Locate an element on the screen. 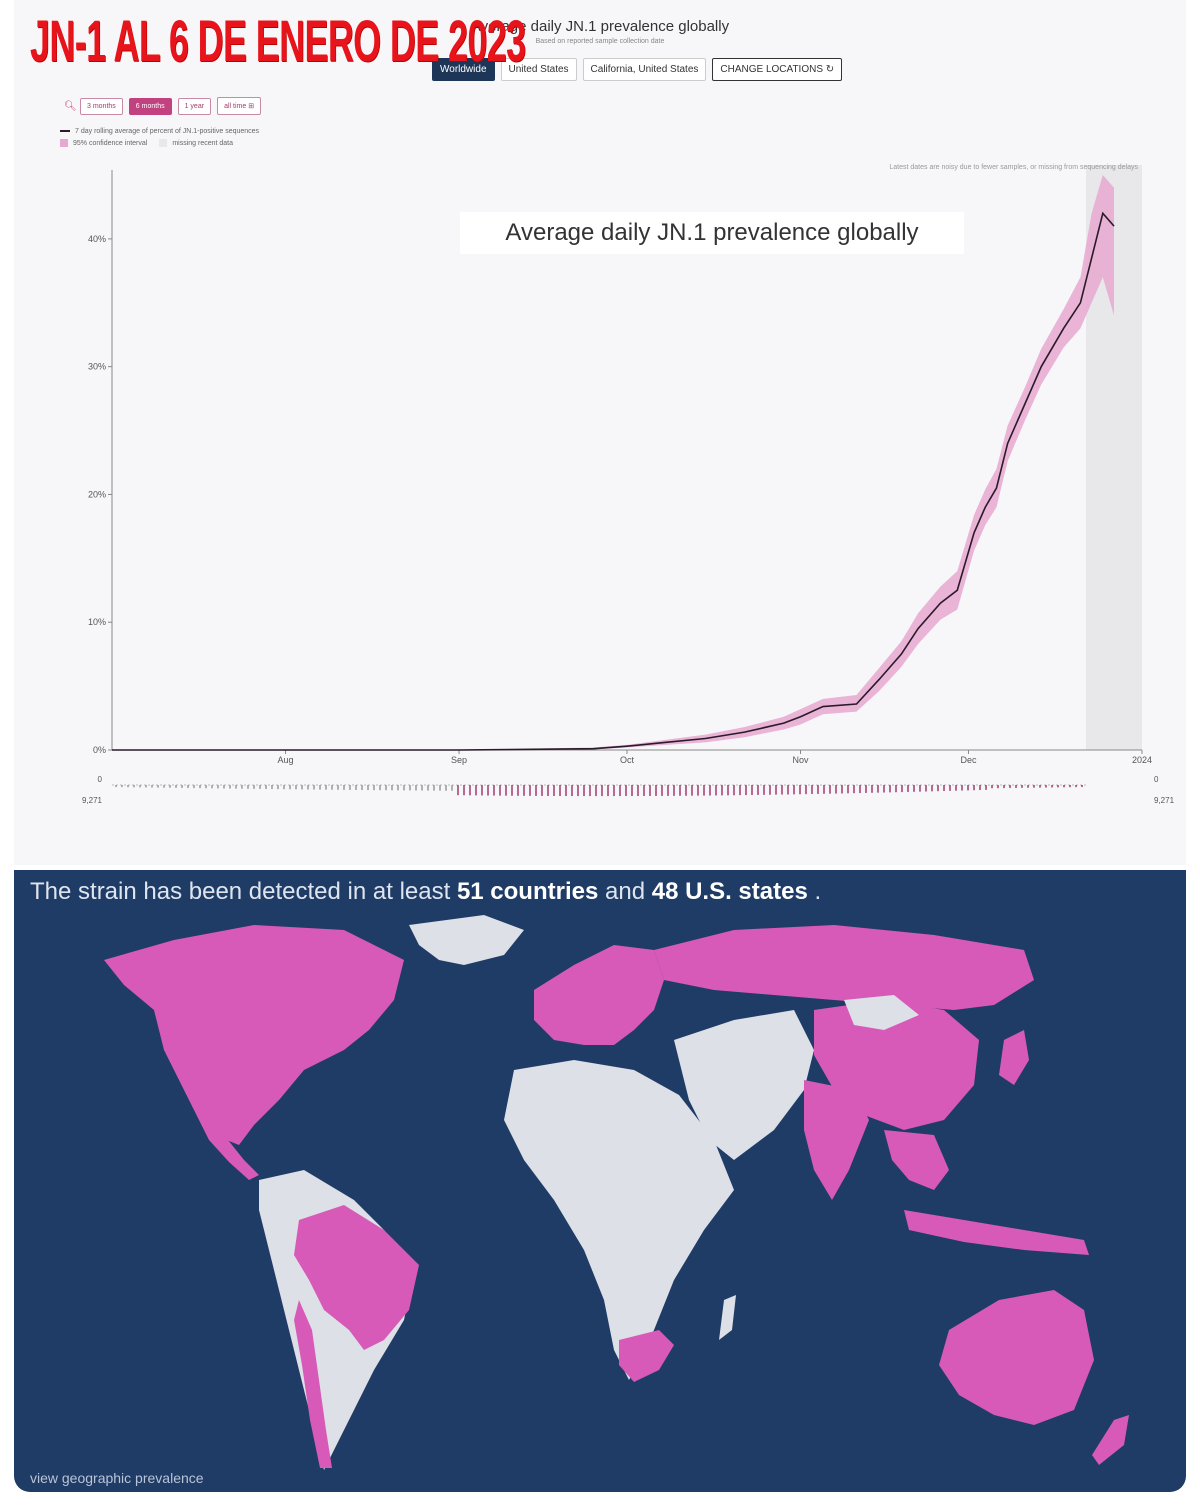  legend-missing-swatch is located at coordinates (163, 143).